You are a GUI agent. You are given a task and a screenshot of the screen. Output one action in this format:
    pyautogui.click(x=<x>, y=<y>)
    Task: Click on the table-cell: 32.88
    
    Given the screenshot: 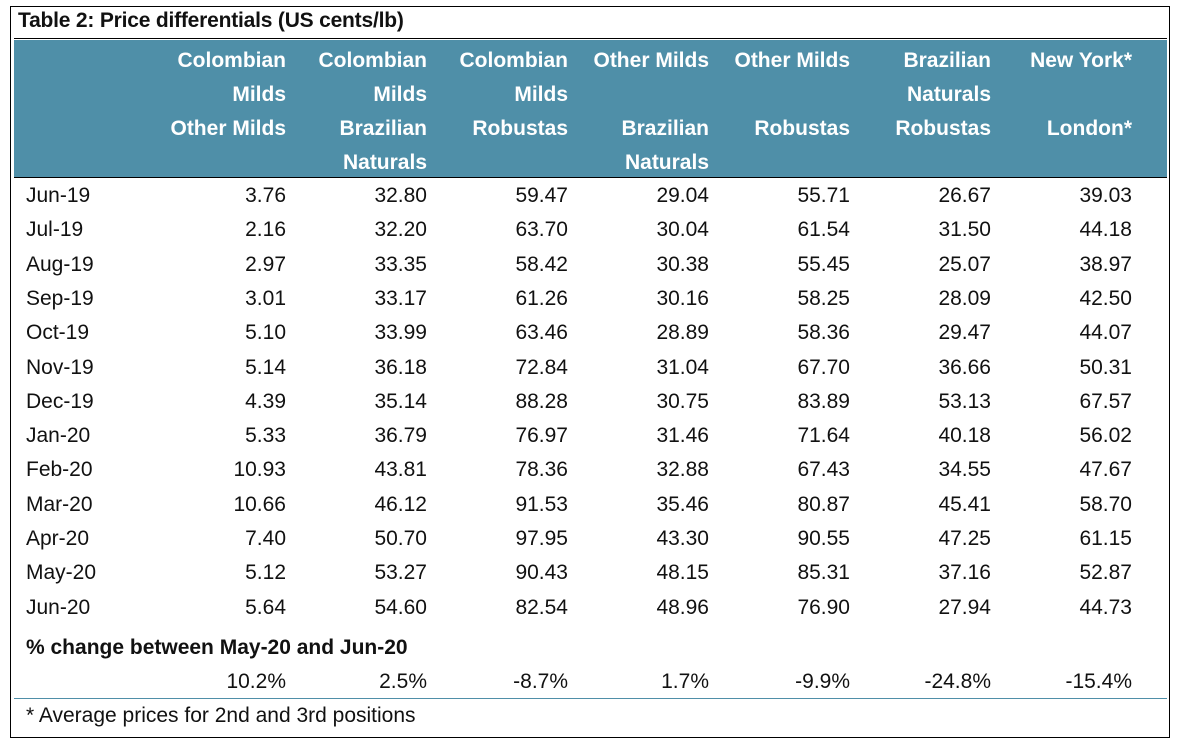 What is the action you would take?
    pyautogui.click(x=682, y=470)
    